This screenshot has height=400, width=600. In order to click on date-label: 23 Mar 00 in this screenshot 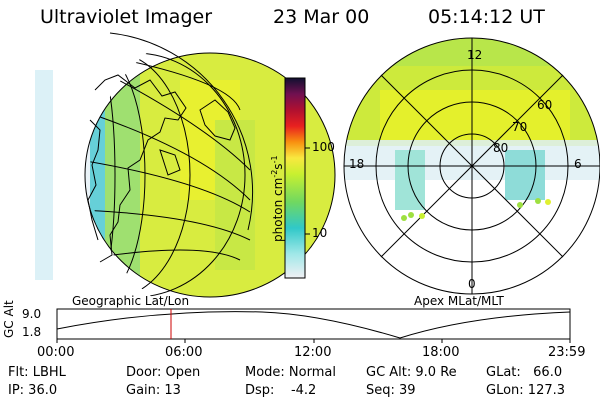, I will do `click(321, 17)`.